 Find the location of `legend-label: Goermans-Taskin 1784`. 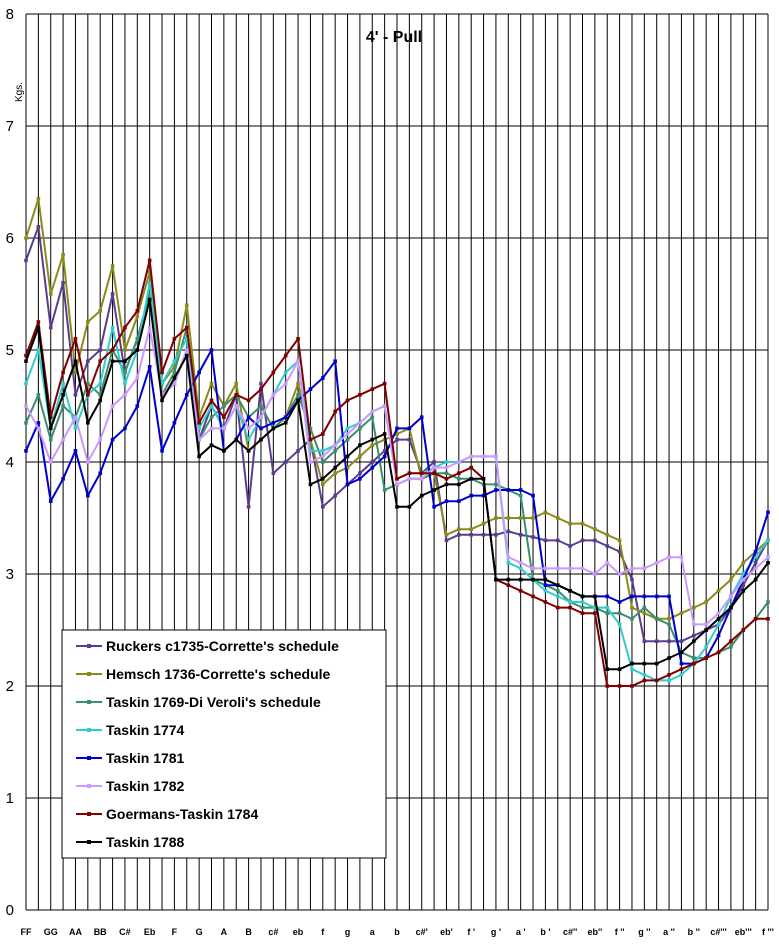

legend-label: Goermans-Taskin 1784 is located at coordinates (182, 814).